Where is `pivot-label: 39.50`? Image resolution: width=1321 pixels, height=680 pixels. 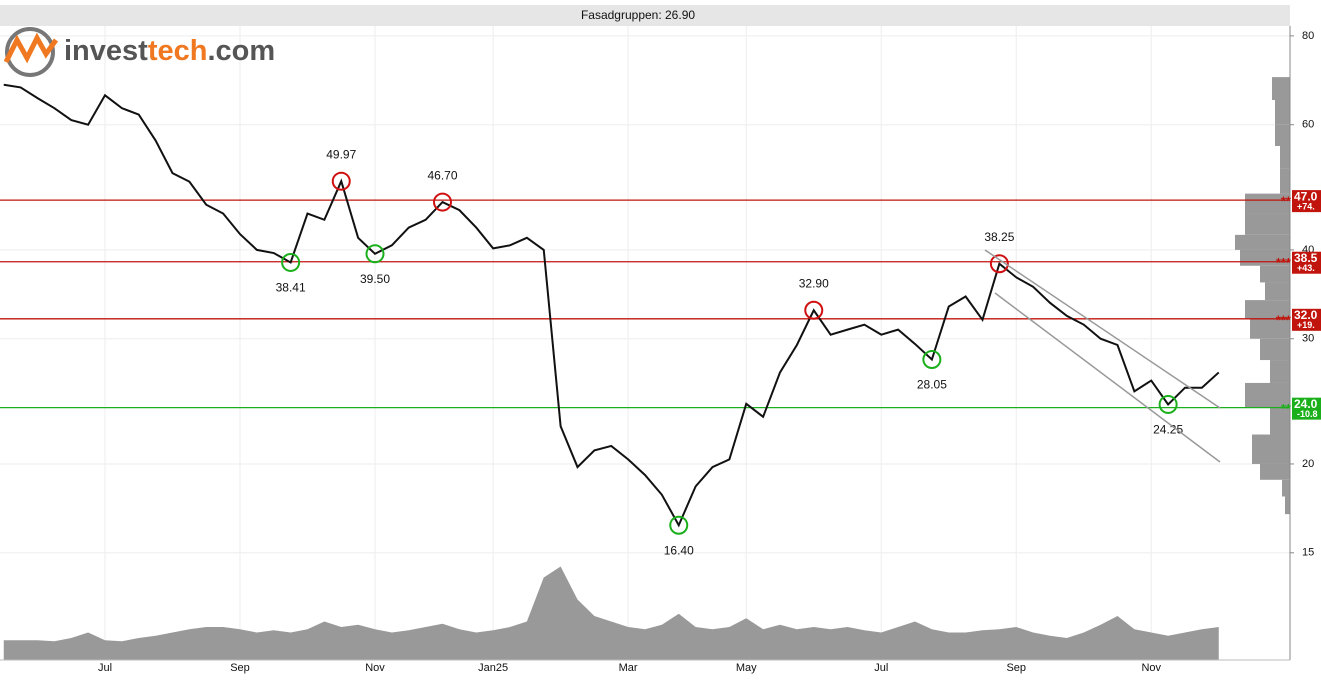 pivot-label: 39.50 is located at coordinates (375, 279).